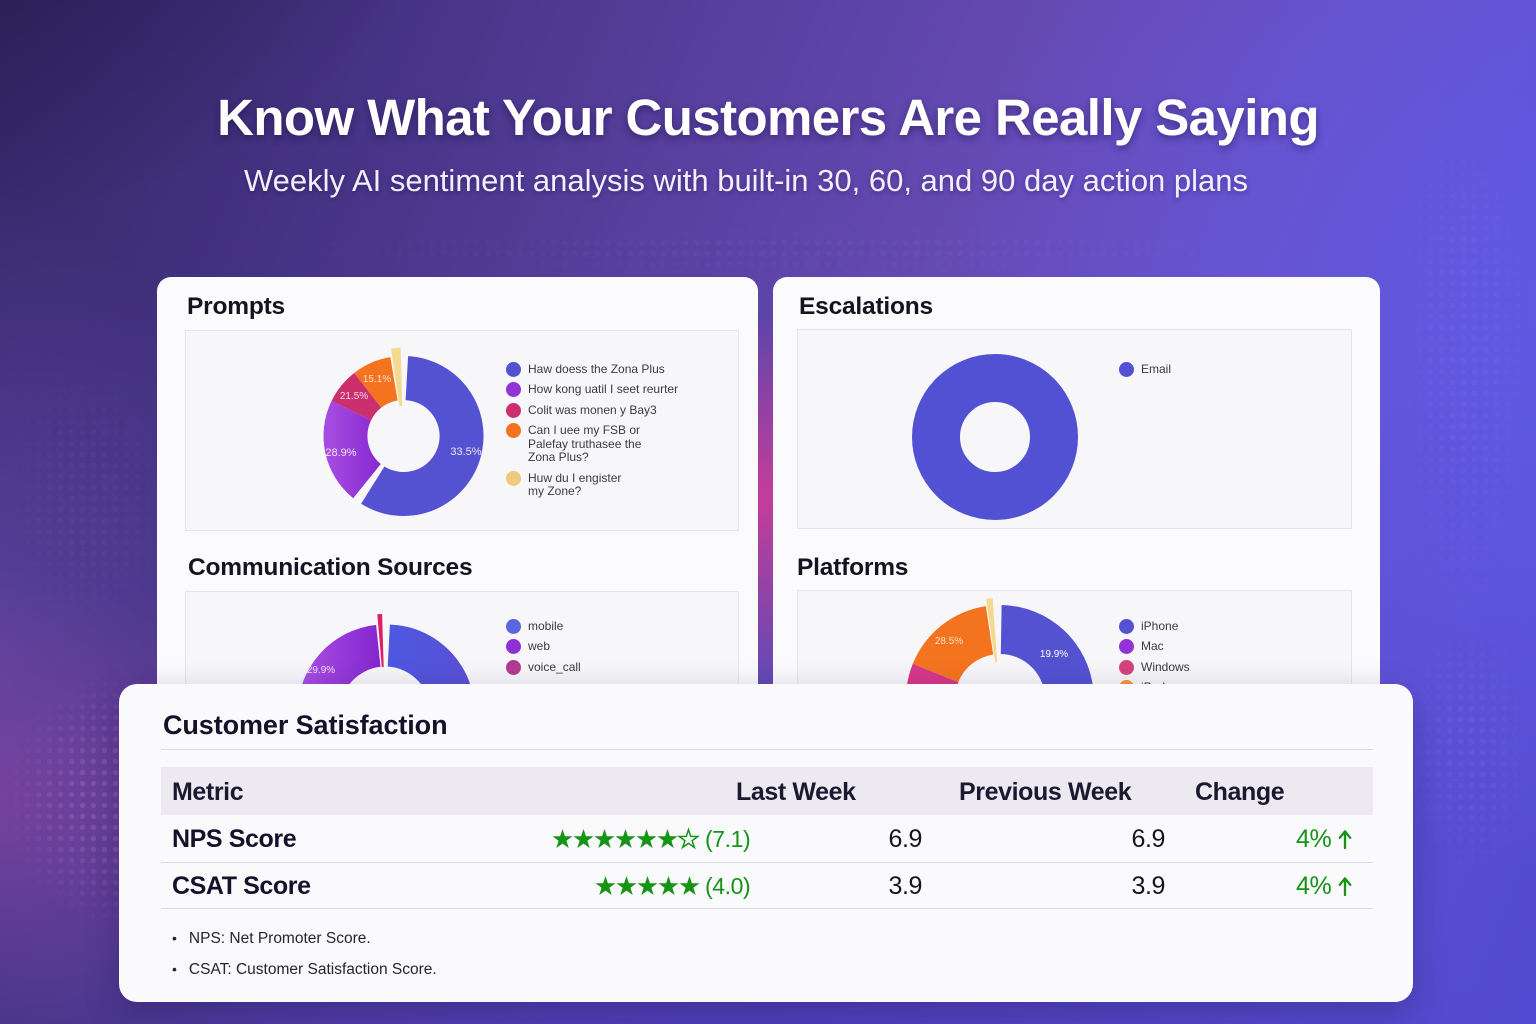 This screenshot has height=1024, width=1536. I want to click on svg-text: 29.9%, so click(321, 670).